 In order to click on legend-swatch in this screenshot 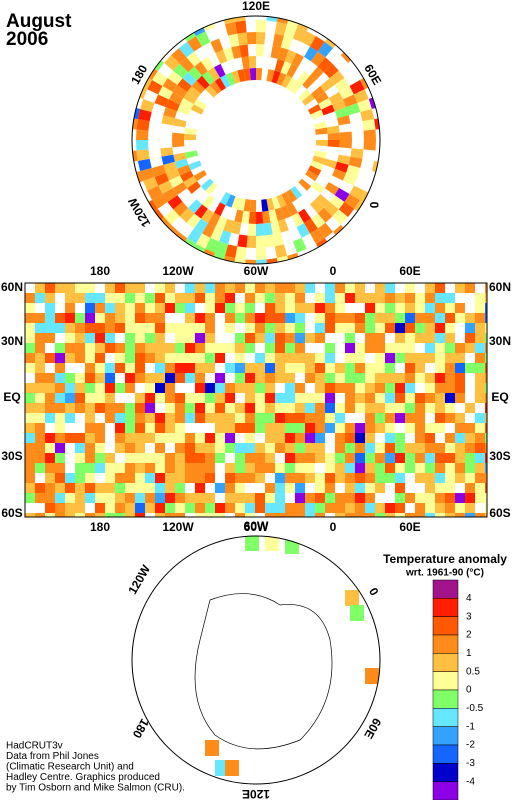, I will do `click(445, 662)`.